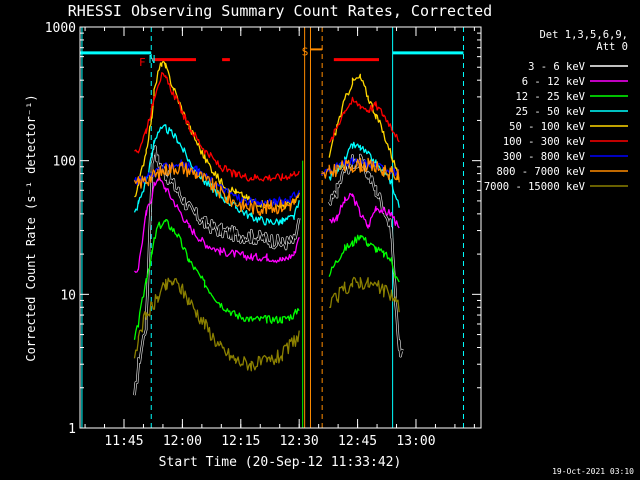 Image resolution: width=640 pixels, height=480 pixels. What do you see at coordinates (550, 112) in the screenshot?
I see `legend-label: 25 - 50 keV` at bounding box center [550, 112].